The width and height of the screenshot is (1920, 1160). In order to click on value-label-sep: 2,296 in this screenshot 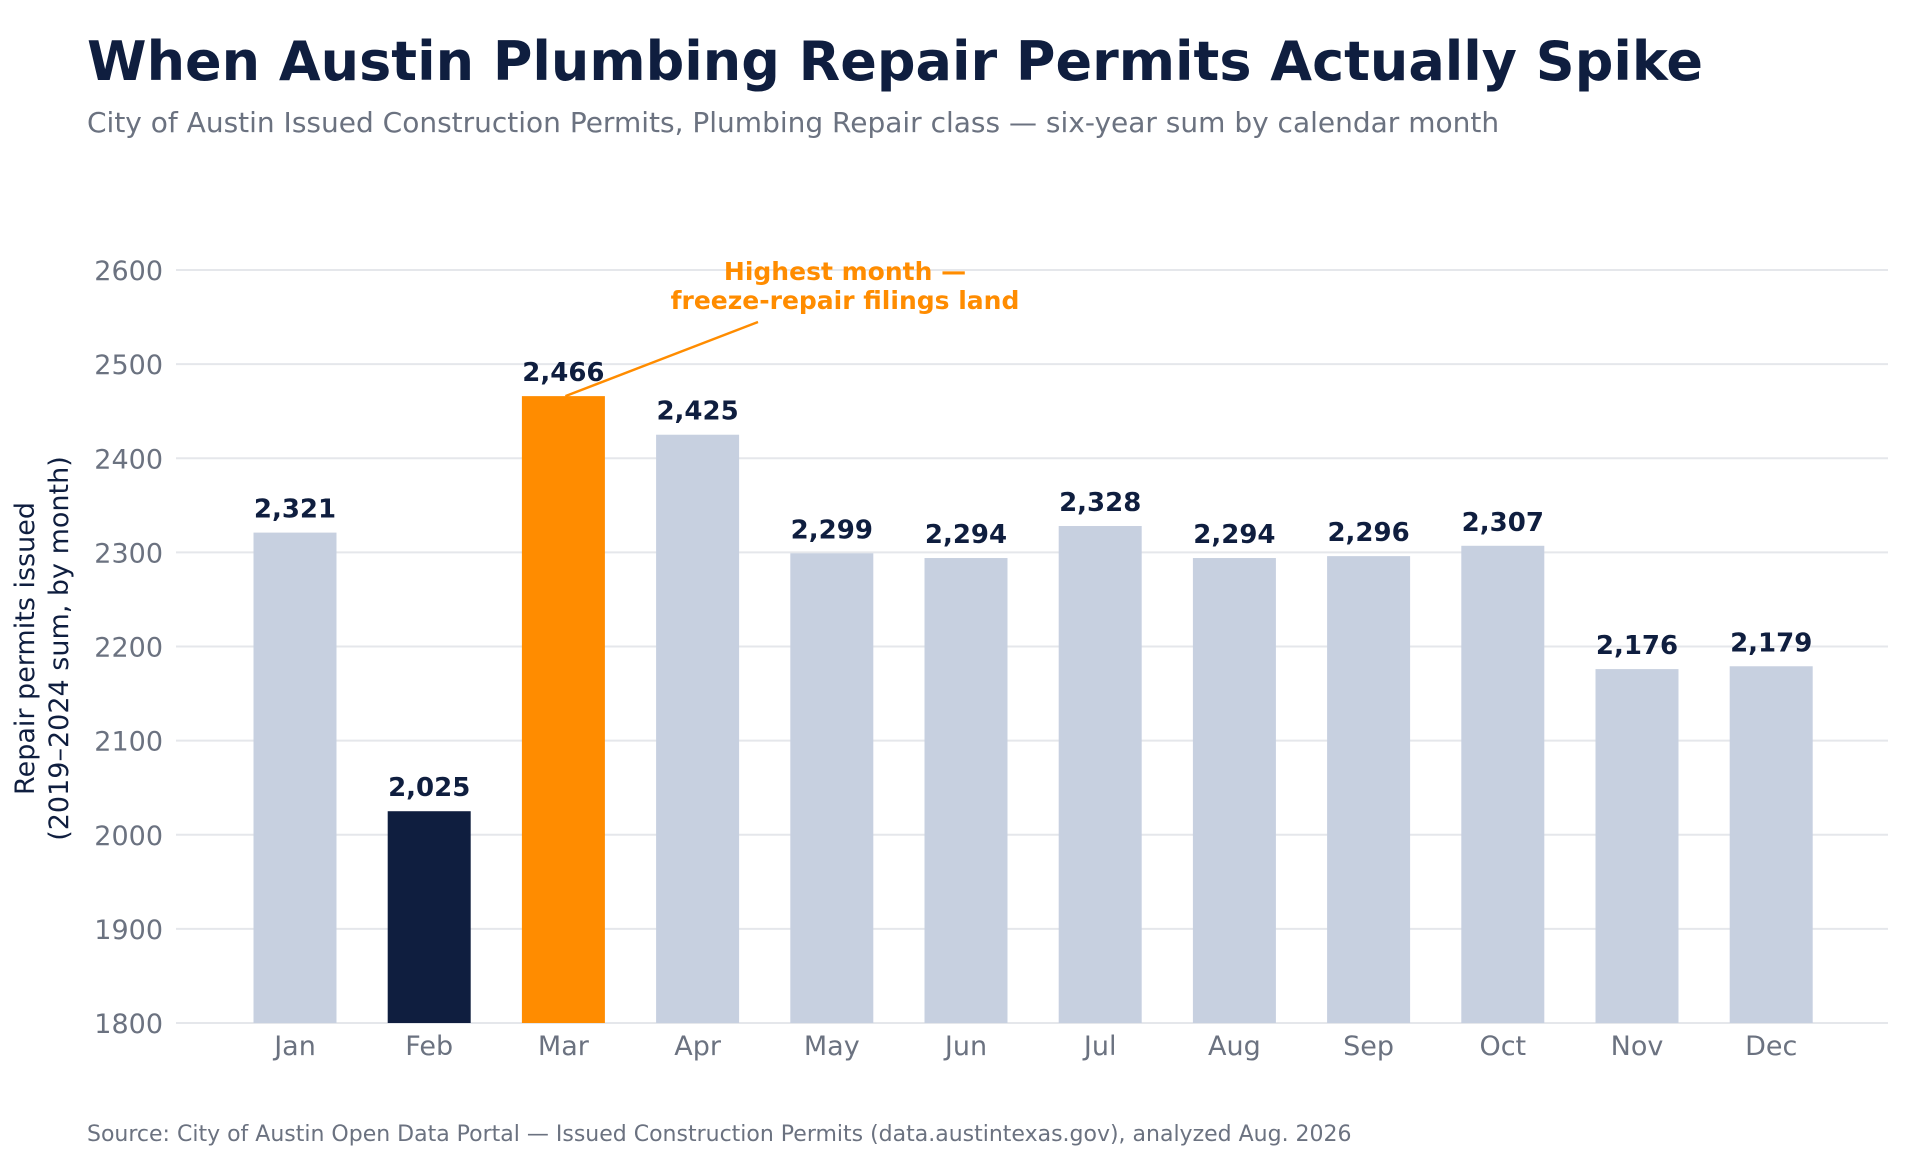, I will do `click(1368, 533)`.